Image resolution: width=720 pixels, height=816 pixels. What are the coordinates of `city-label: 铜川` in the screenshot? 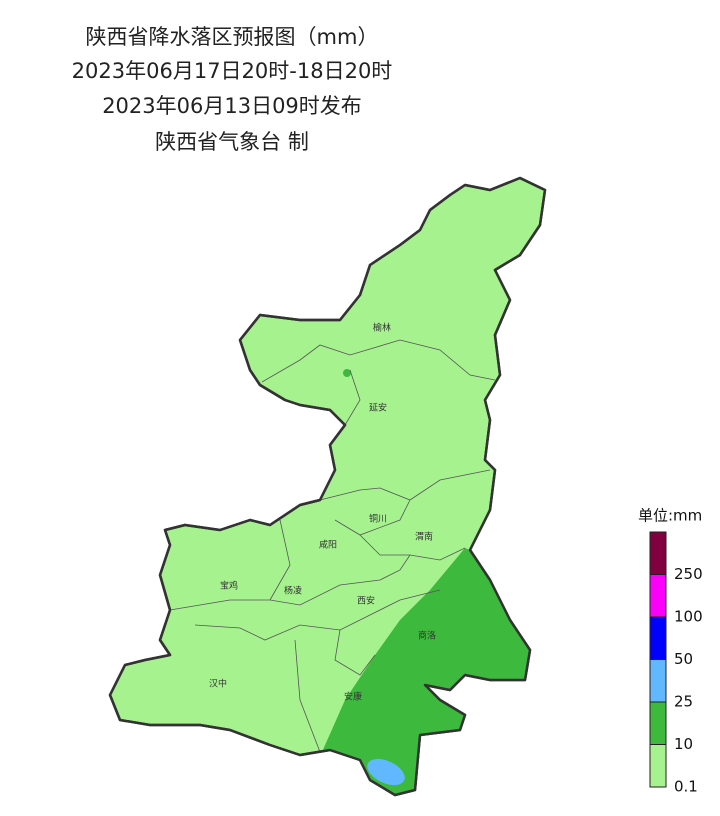 It's located at (378, 519).